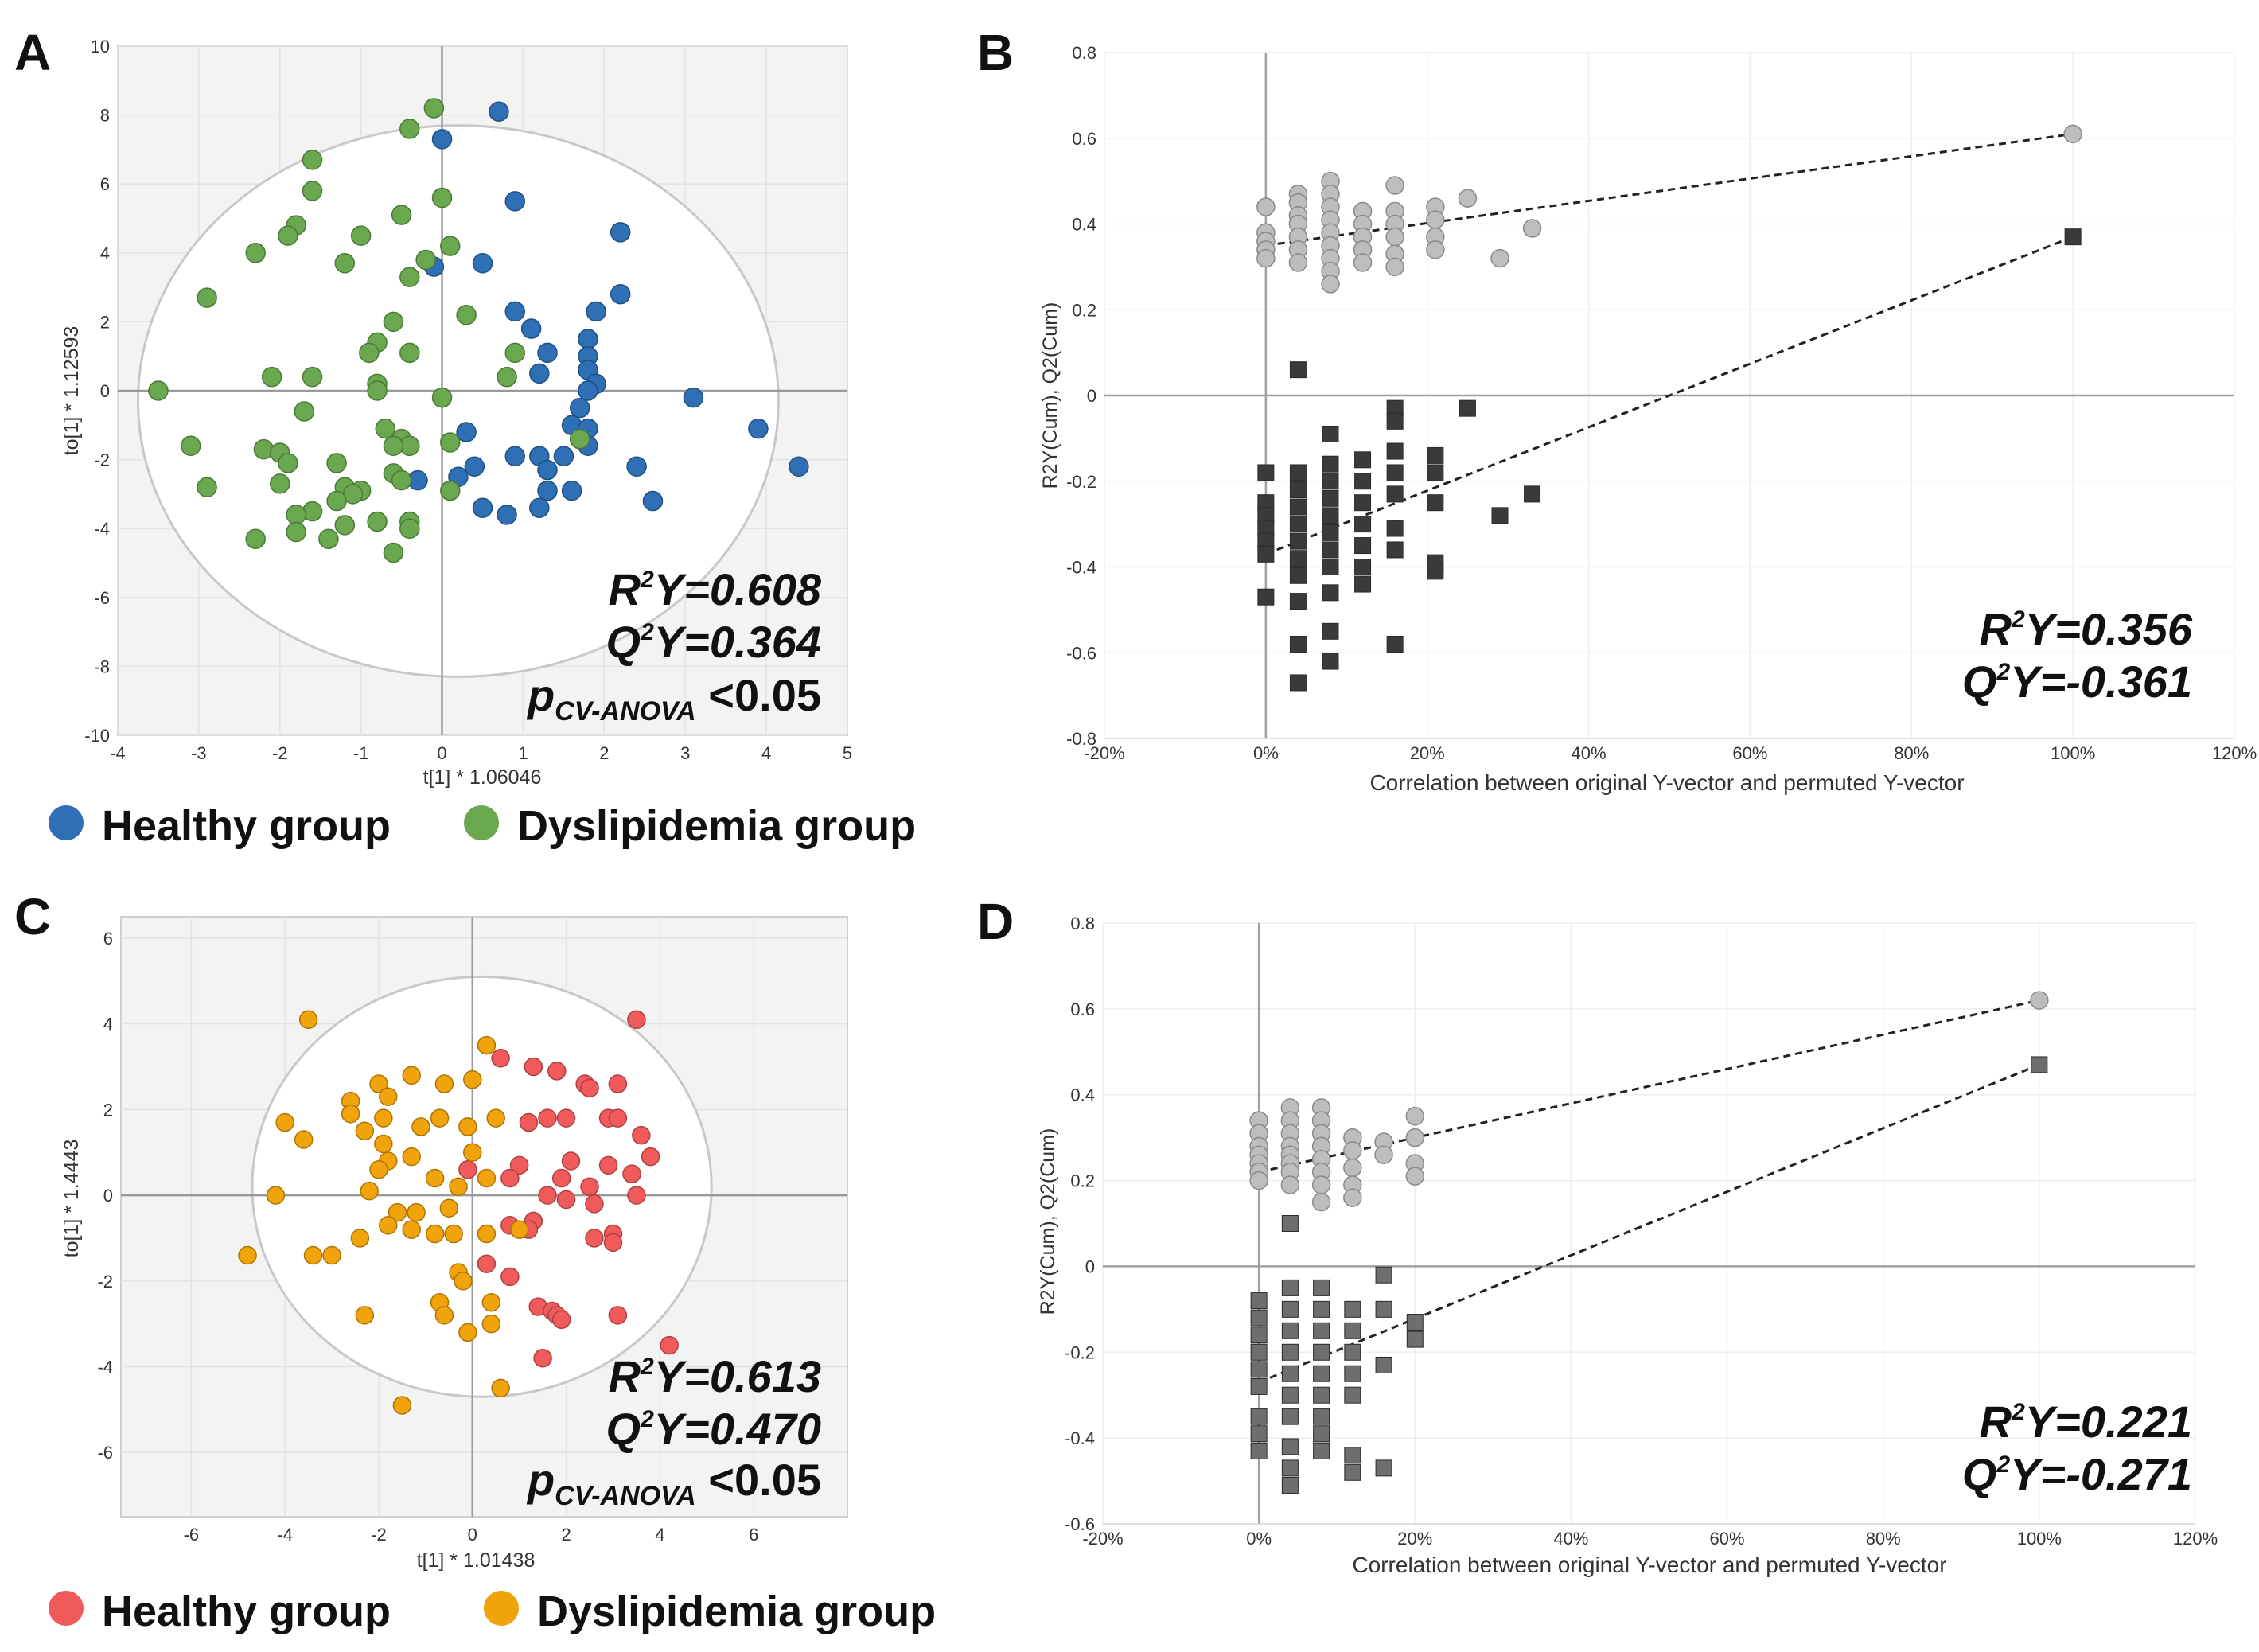 The width and height of the screenshot is (2259, 1652). What do you see at coordinates (1084, 310) in the screenshot?
I see `y-tick-label: 0.2` at bounding box center [1084, 310].